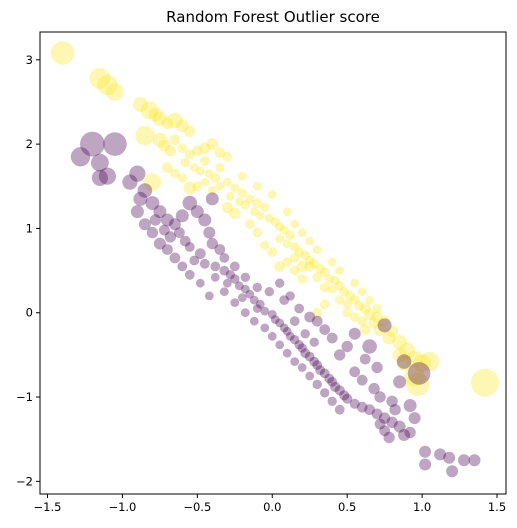 This screenshot has width=517, height=528. Describe the element at coordinates (422, 507) in the screenshot. I see `x-tick-label: 1.0` at that location.